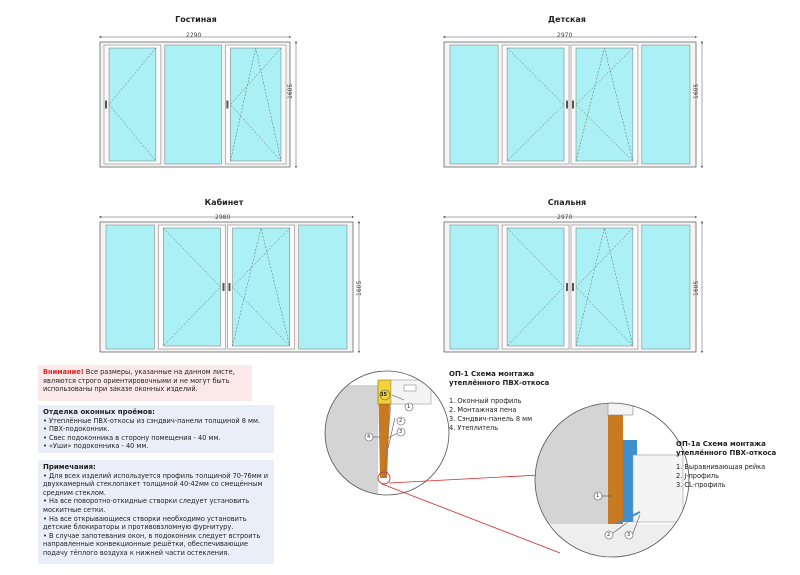 This screenshot has width=800, height=575. Describe the element at coordinates (401, 432) in the screenshot. I see `callout-3: 3` at that location.